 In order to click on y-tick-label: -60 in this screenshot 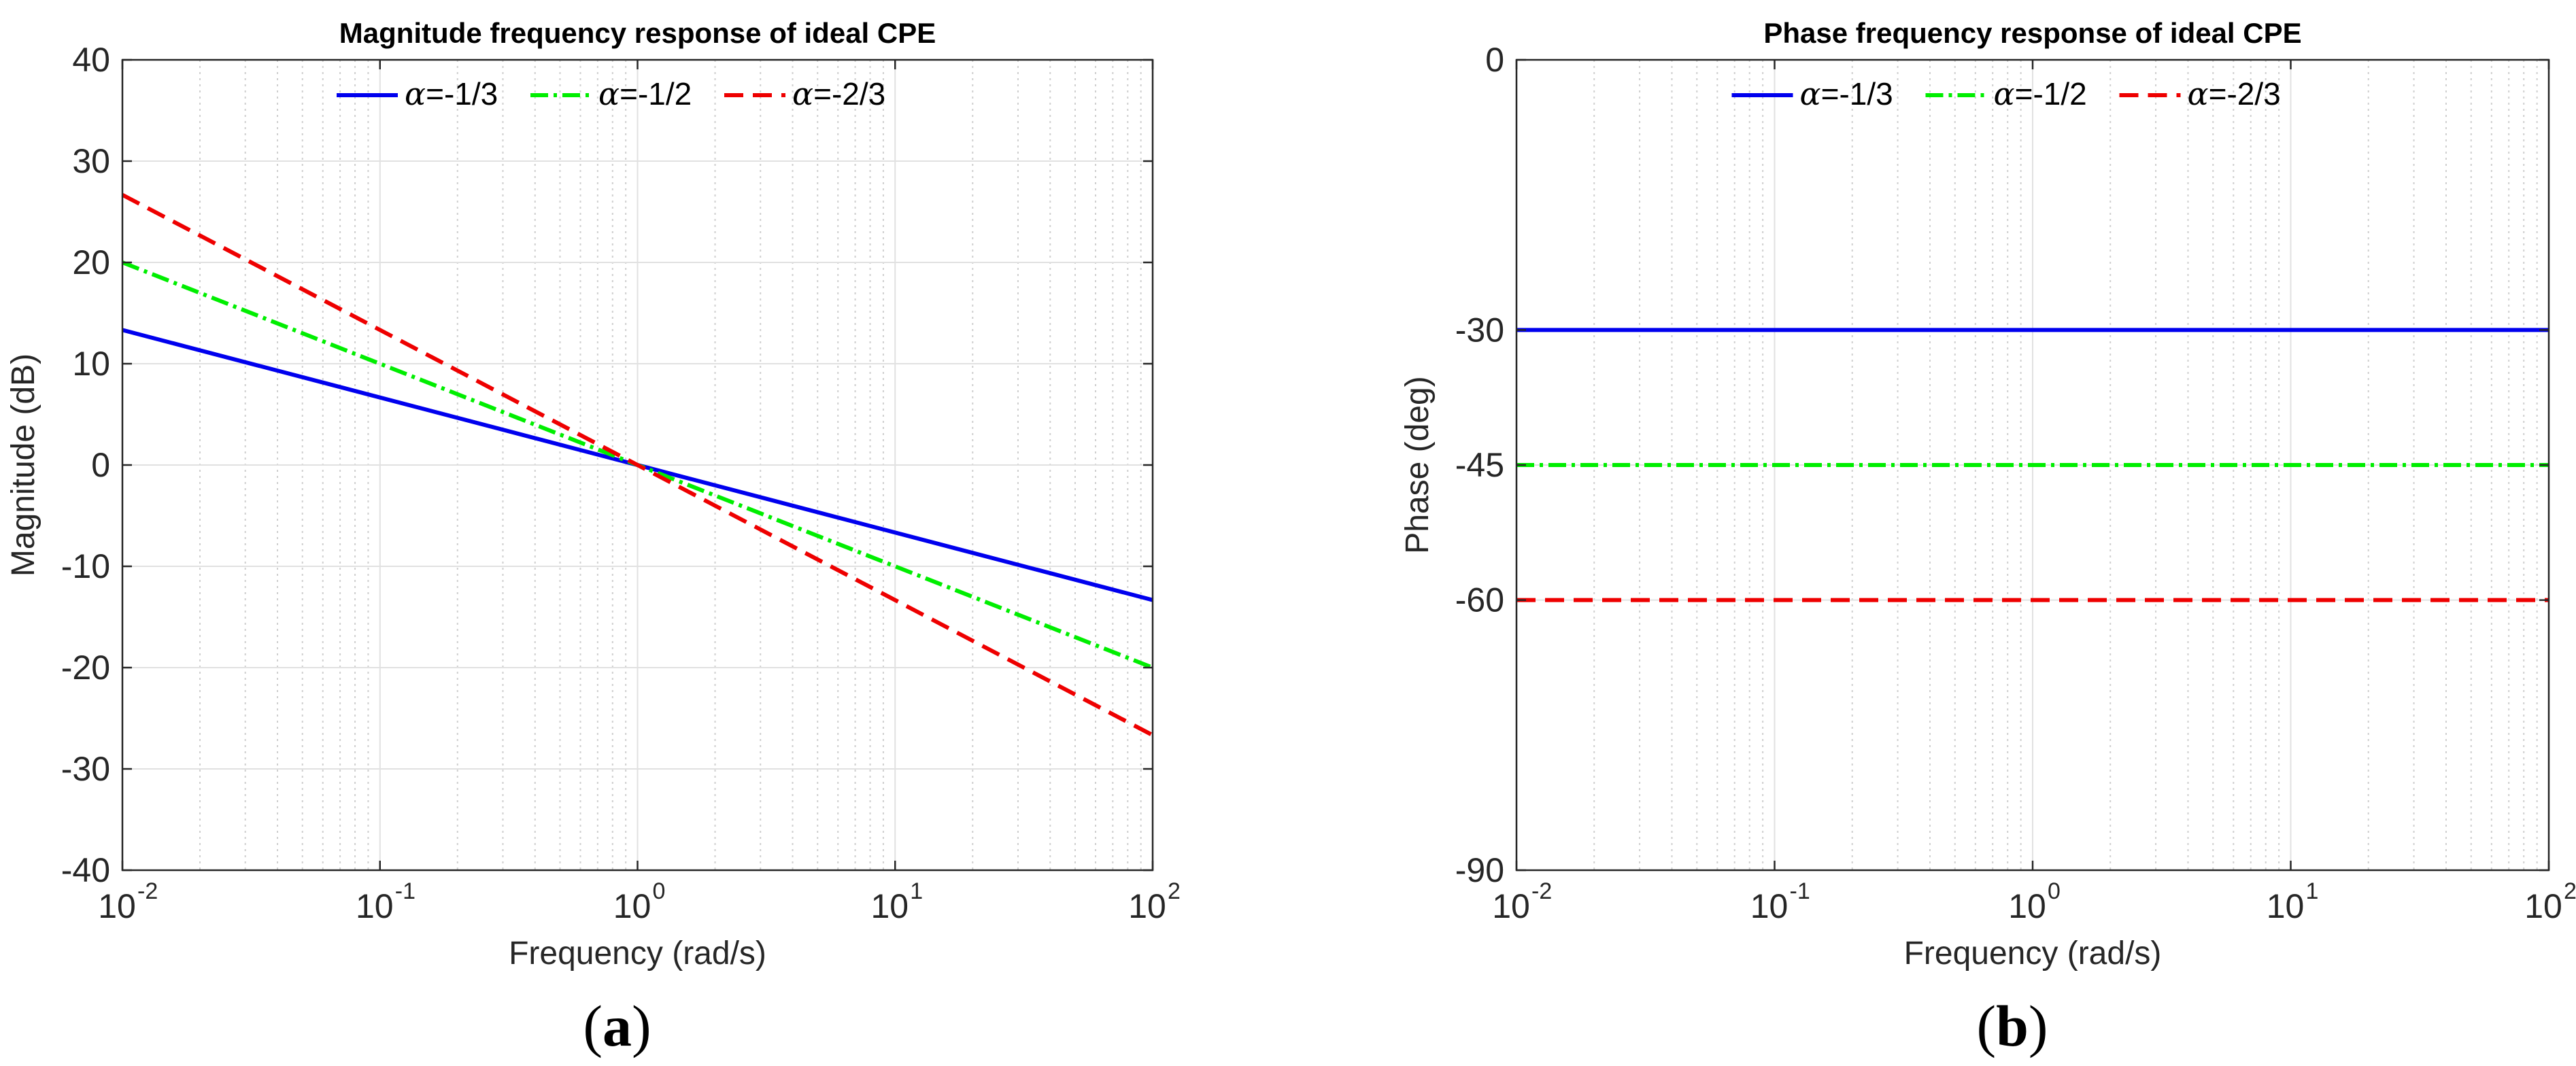, I will do `click(1479, 600)`.